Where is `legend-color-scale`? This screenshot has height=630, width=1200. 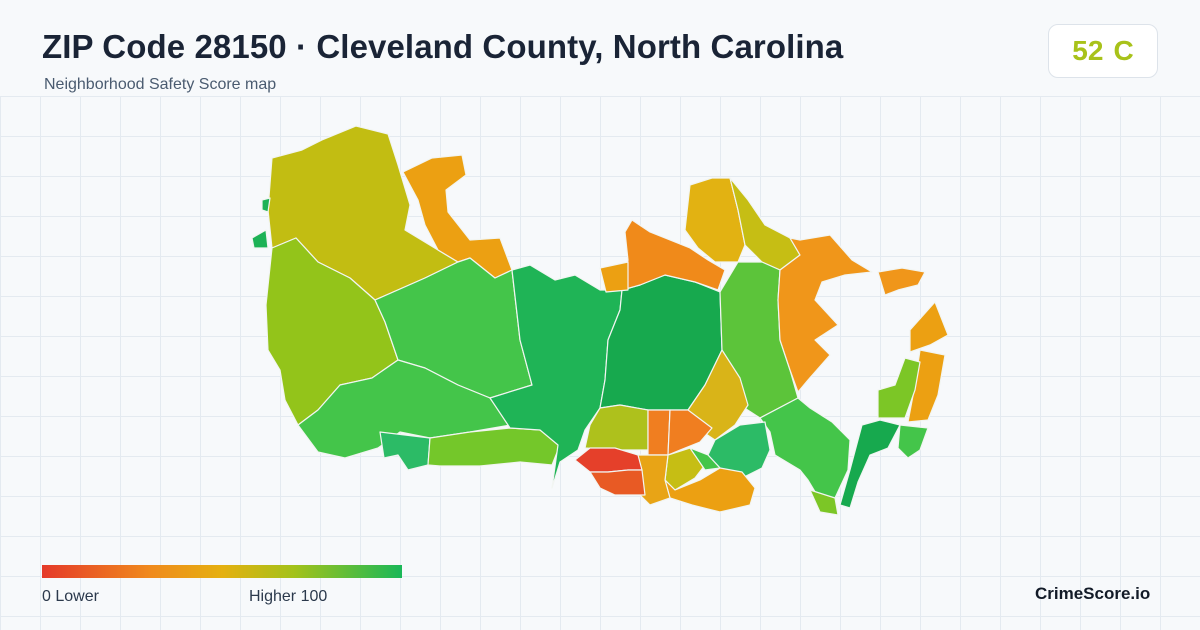 legend-color-scale is located at coordinates (222, 571).